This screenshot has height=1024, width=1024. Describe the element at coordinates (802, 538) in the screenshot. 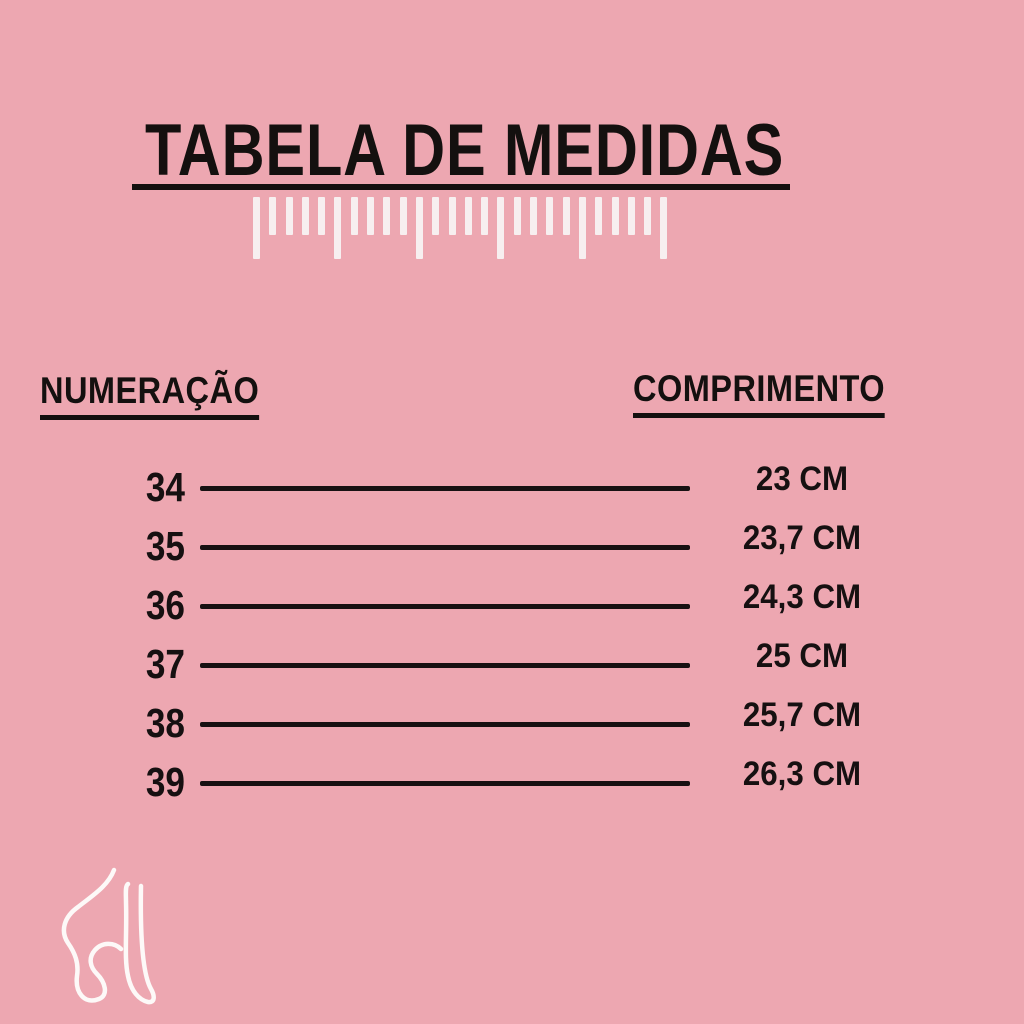

I see `length-value: 23,7 CM` at that location.